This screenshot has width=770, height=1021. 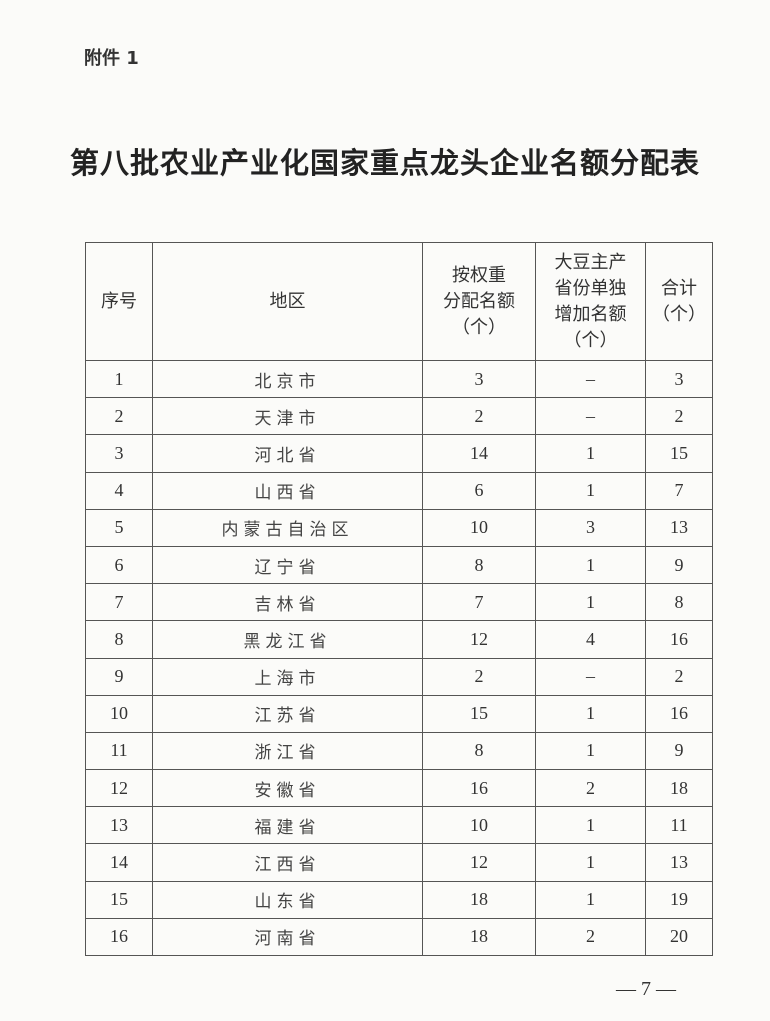 I want to click on table-row: 7 吉林省 7 1 8, so click(x=399, y=602).